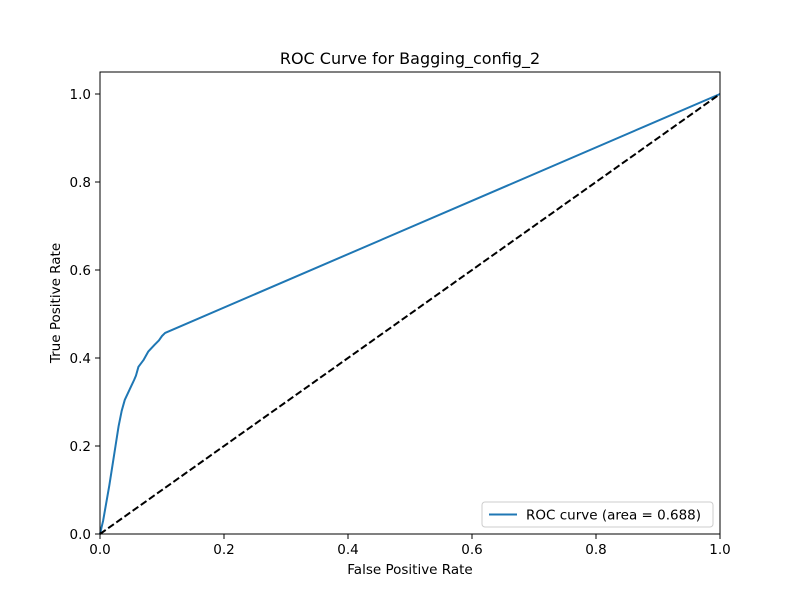 The width and height of the screenshot is (800, 600). What do you see at coordinates (80, 447) in the screenshot?
I see `y-tick-label: 0.2` at bounding box center [80, 447].